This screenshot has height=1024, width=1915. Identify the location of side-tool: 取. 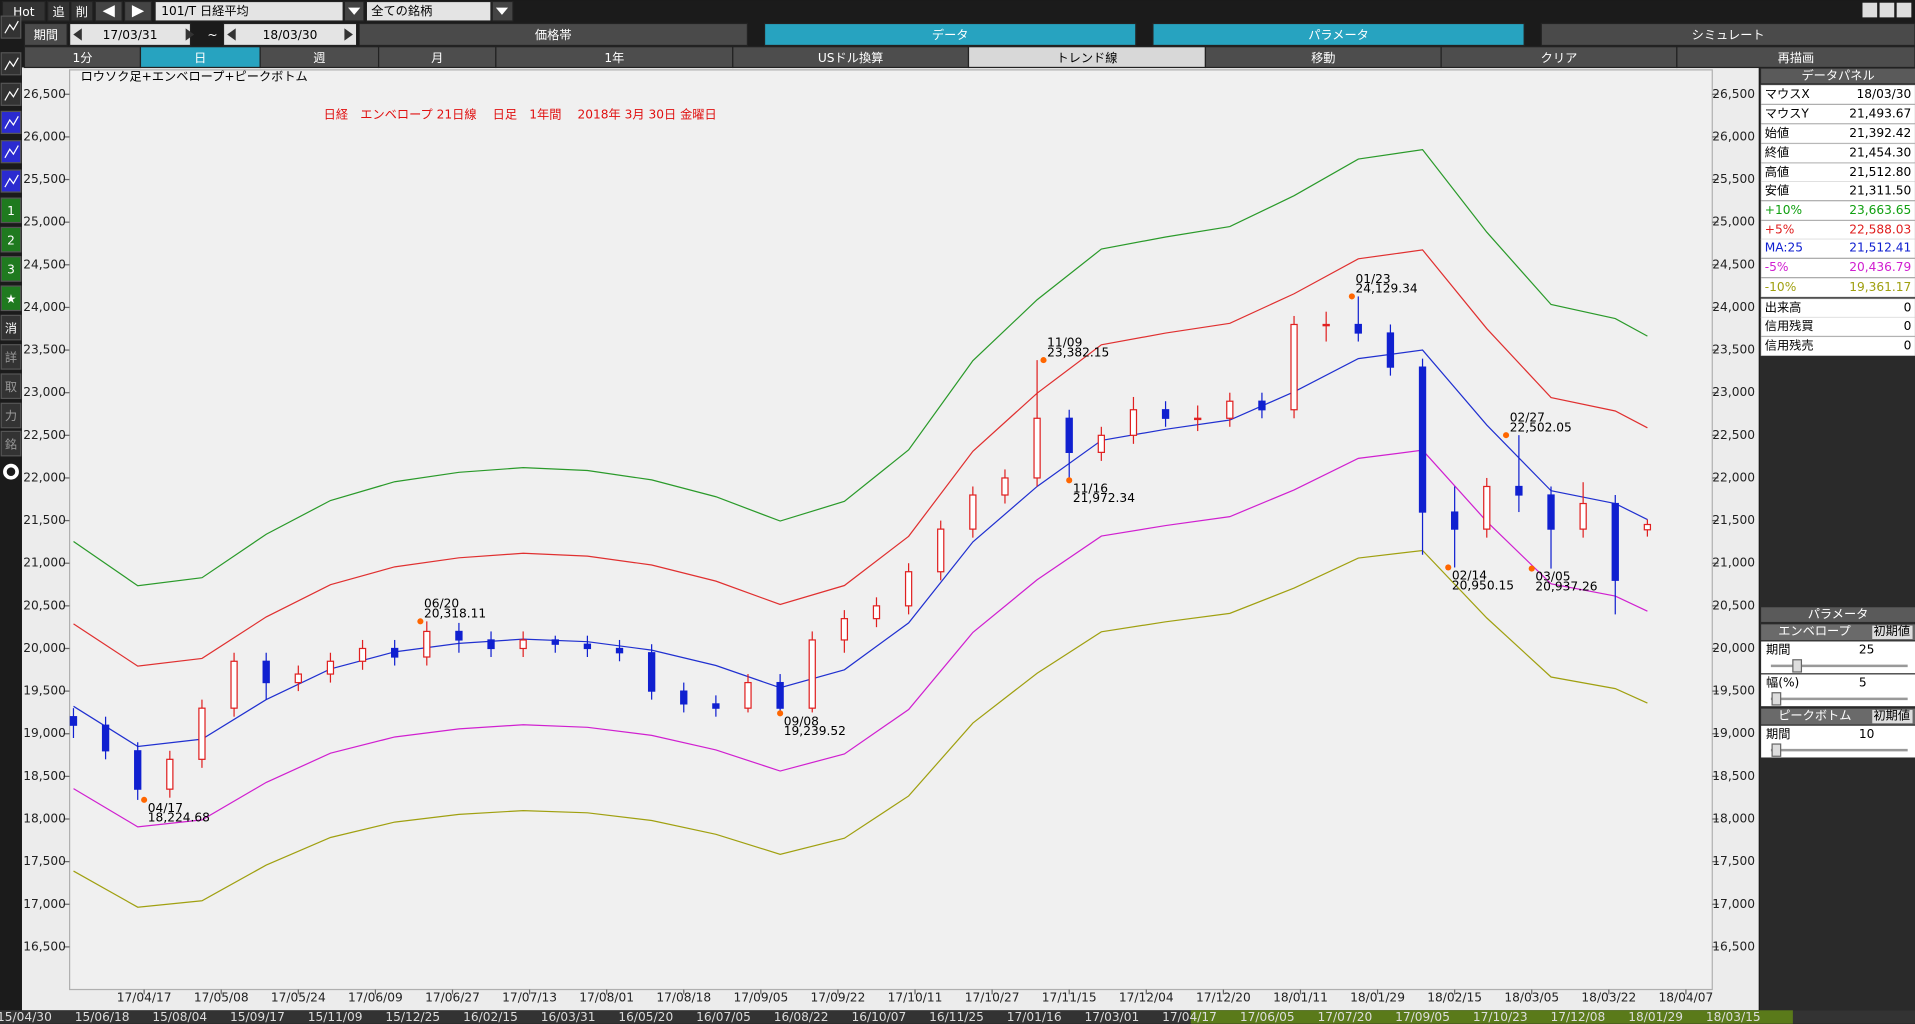
(11, 387).